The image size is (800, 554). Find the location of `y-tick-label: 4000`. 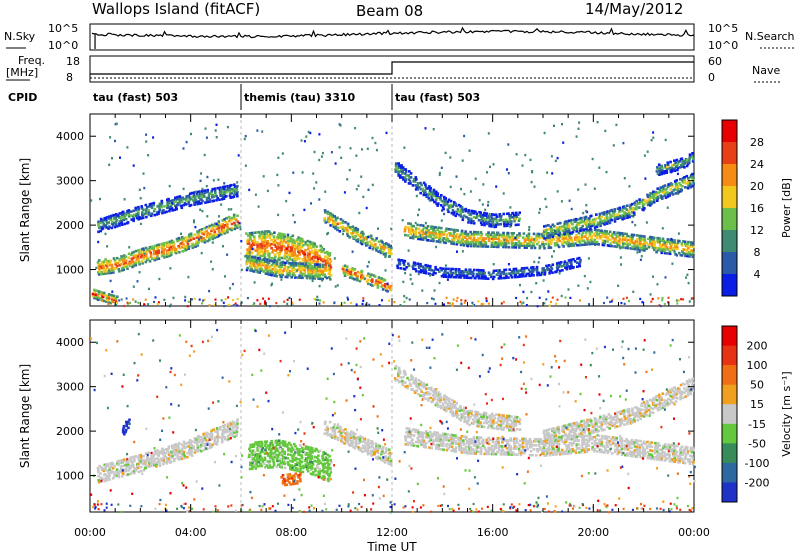

y-tick-label: 4000 is located at coordinates (70, 136).